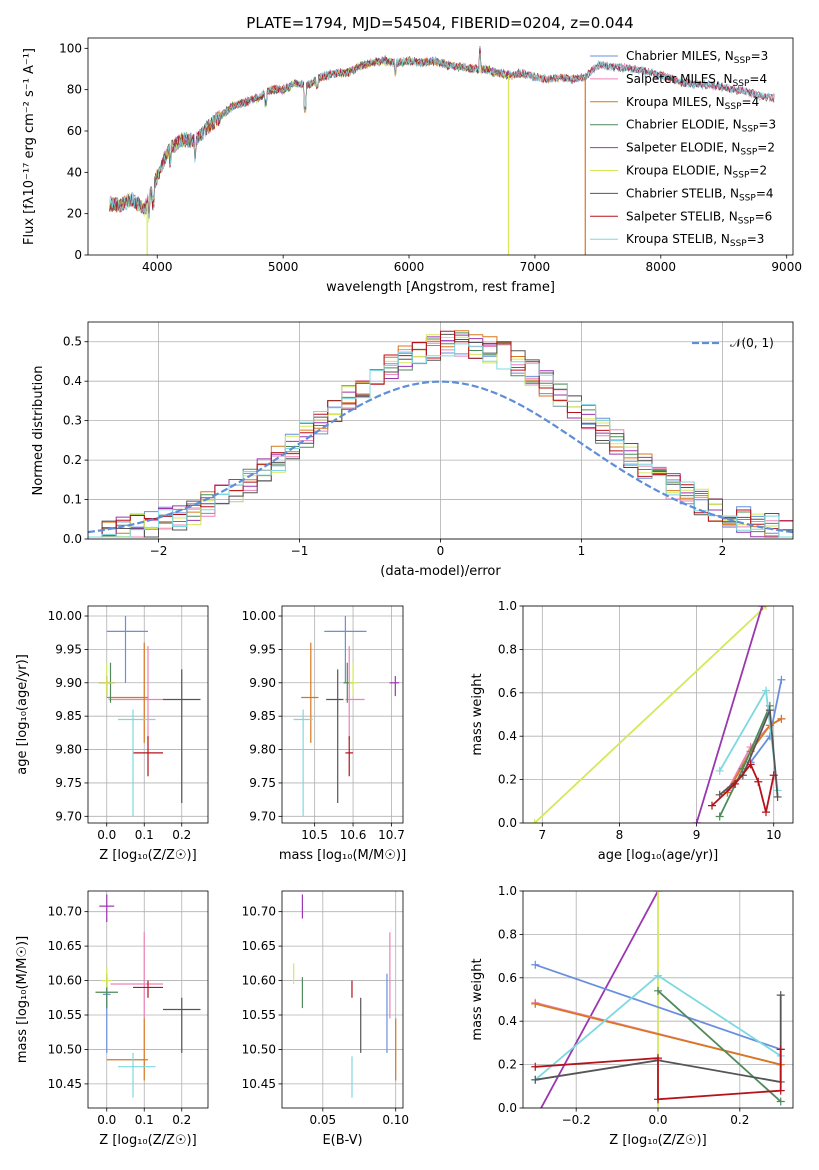 This screenshot has height=1170, width=819. Describe the element at coordinates (764, 216) in the screenshot. I see `legend-tail: =6` at that location.